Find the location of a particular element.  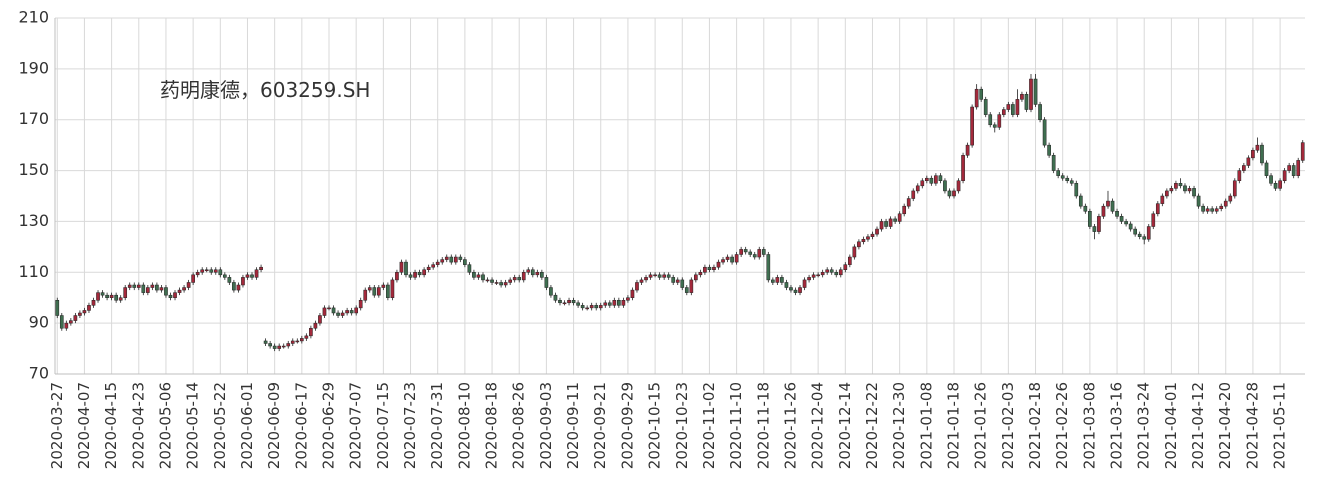

x-tick-label: 2021-03-16 is located at coordinates (1117, 425).